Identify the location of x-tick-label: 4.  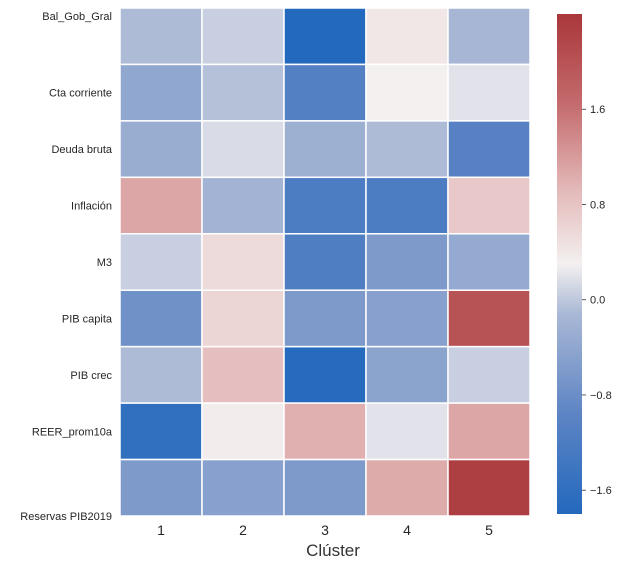
(407, 530).